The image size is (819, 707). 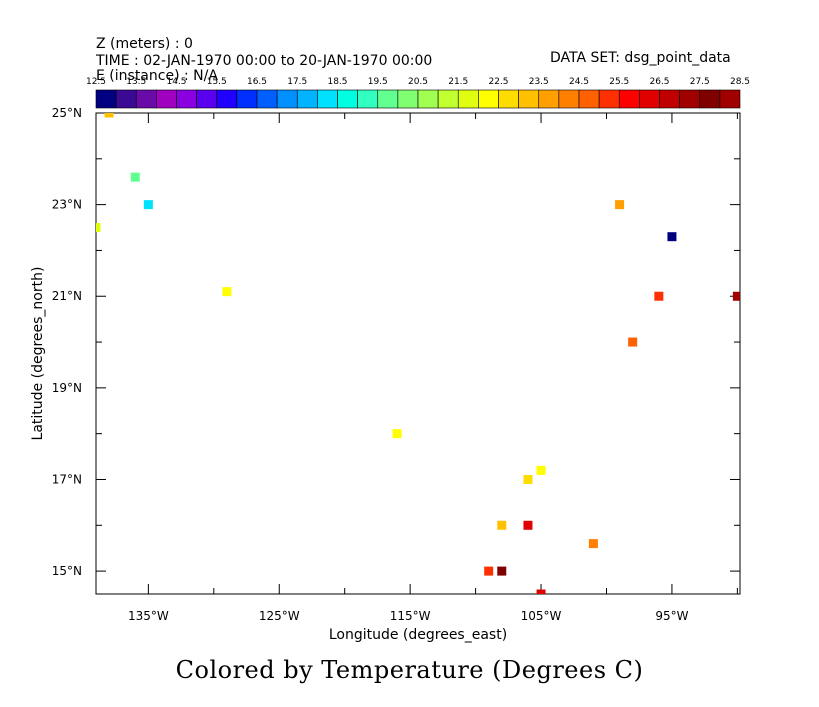 What do you see at coordinates (217, 82) in the screenshot?
I see `colorbar-tick-label: 15.5` at bounding box center [217, 82].